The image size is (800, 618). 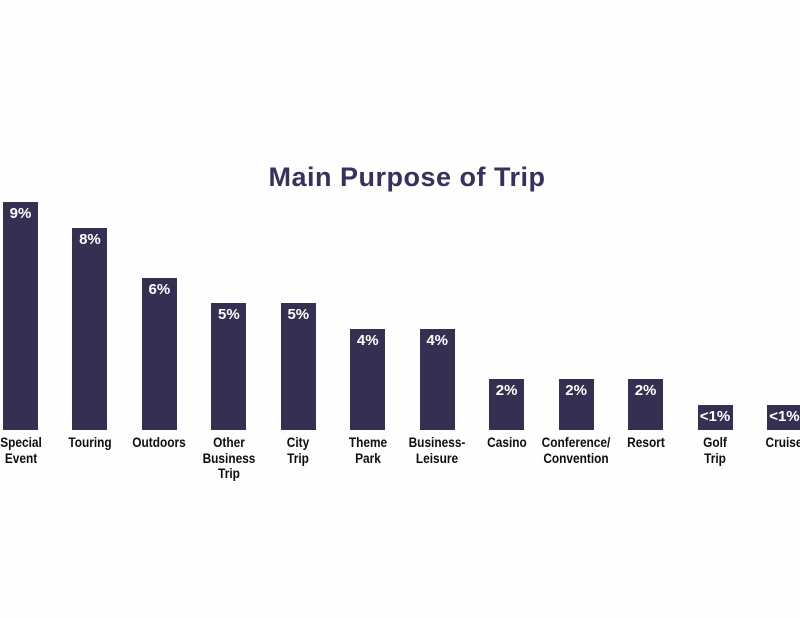 I want to click on bar-golf-trip: <1%, so click(x=715, y=417).